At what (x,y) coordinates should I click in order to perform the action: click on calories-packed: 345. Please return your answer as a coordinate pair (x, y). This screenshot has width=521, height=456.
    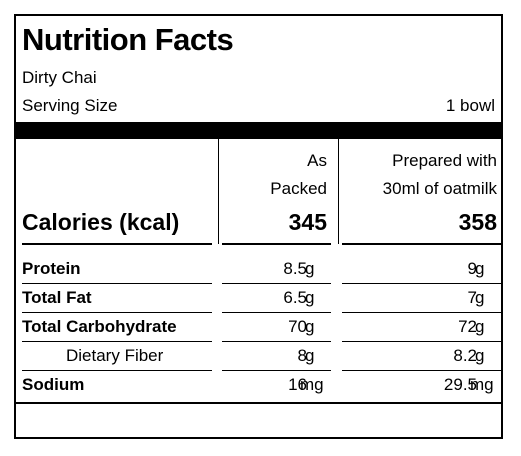
    Looking at the image, I should click on (307, 222).